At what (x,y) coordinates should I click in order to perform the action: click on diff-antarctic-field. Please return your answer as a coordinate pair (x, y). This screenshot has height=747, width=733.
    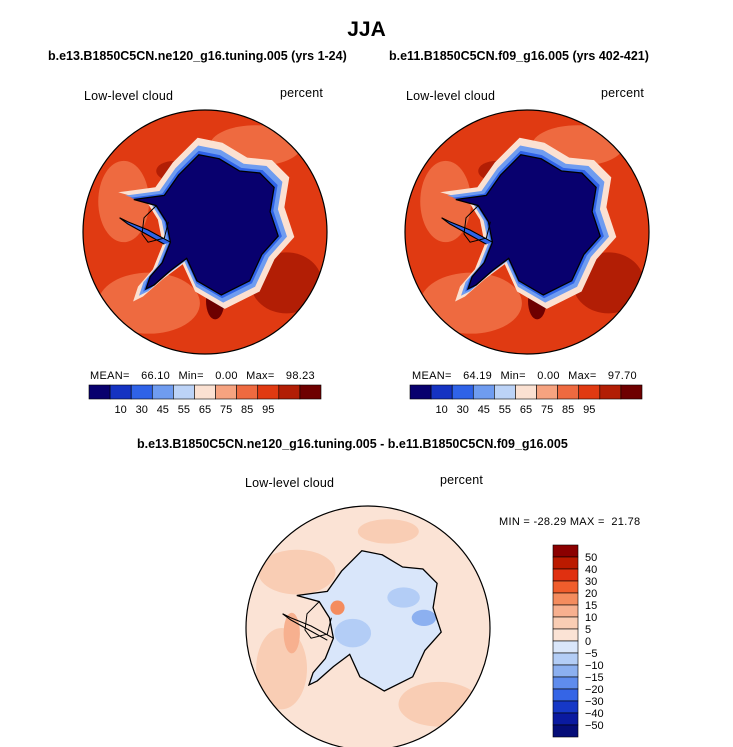
    Looking at the image, I should click on (369, 620).